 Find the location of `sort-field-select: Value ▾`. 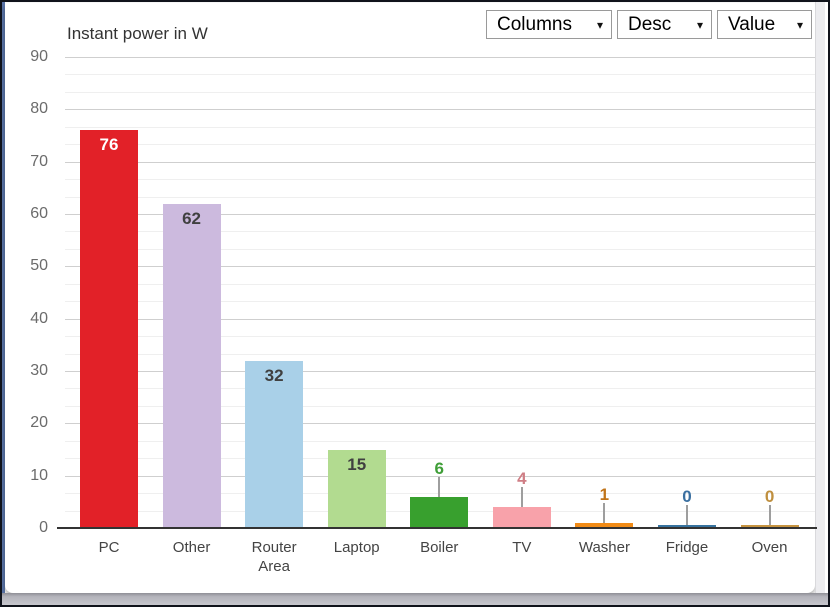

sort-field-select: Value ▾ is located at coordinates (764, 24).